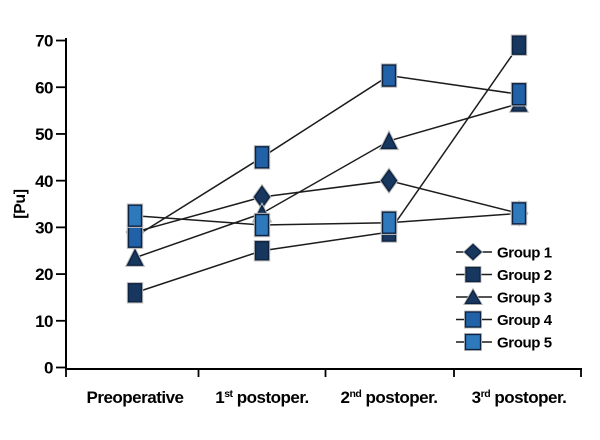 This screenshot has height=440, width=600. I want to click on legend-item-group-4: Group 4, so click(504, 319).